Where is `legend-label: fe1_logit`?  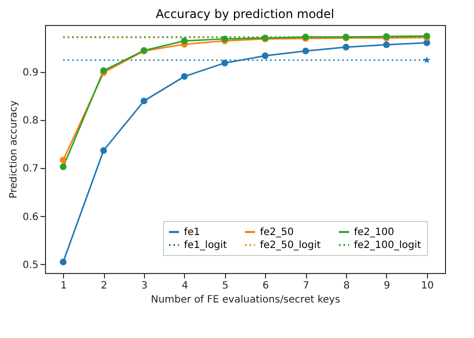 legend-label: fe1_logit is located at coordinates (206, 245).